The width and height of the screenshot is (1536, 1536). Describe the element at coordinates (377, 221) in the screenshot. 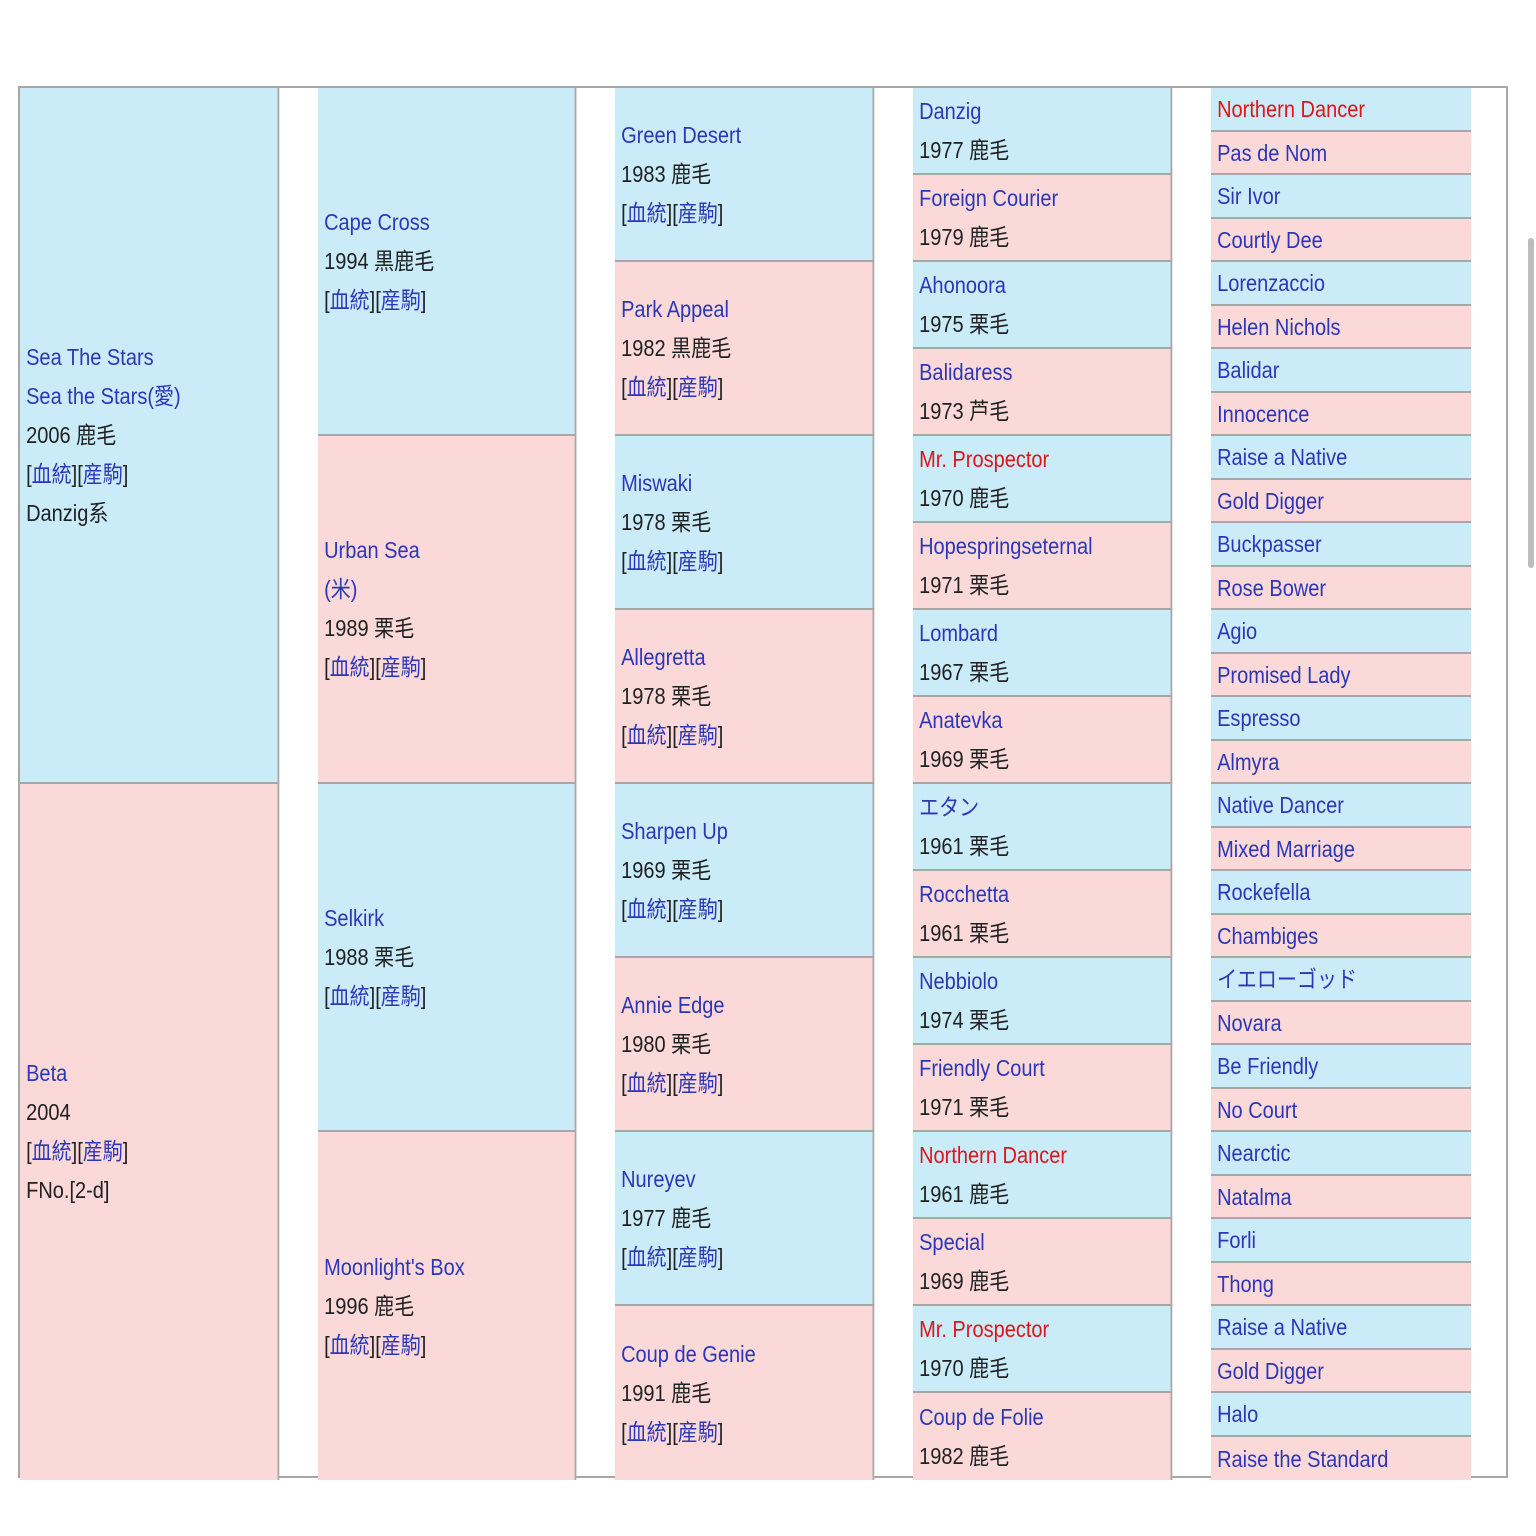

I see `horse-name-link: Cape Cross` at that location.